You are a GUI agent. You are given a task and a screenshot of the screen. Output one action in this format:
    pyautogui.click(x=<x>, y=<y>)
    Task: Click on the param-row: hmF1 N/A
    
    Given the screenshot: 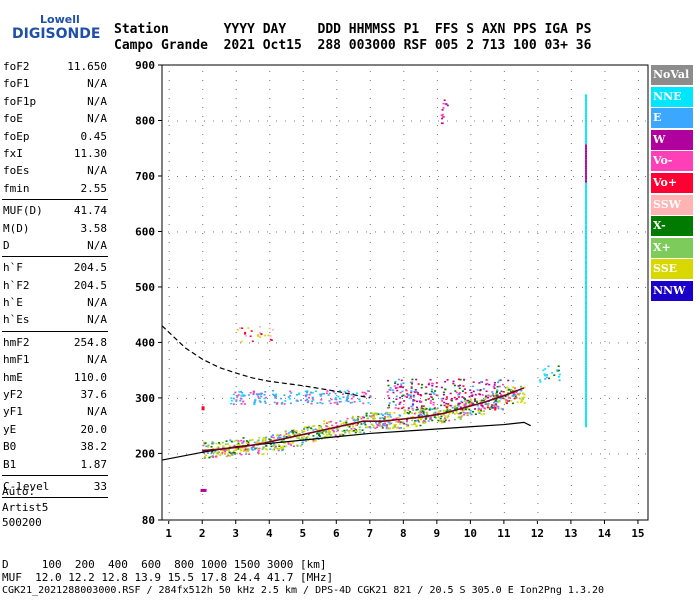 What is the action you would take?
    pyautogui.click(x=55, y=359)
    